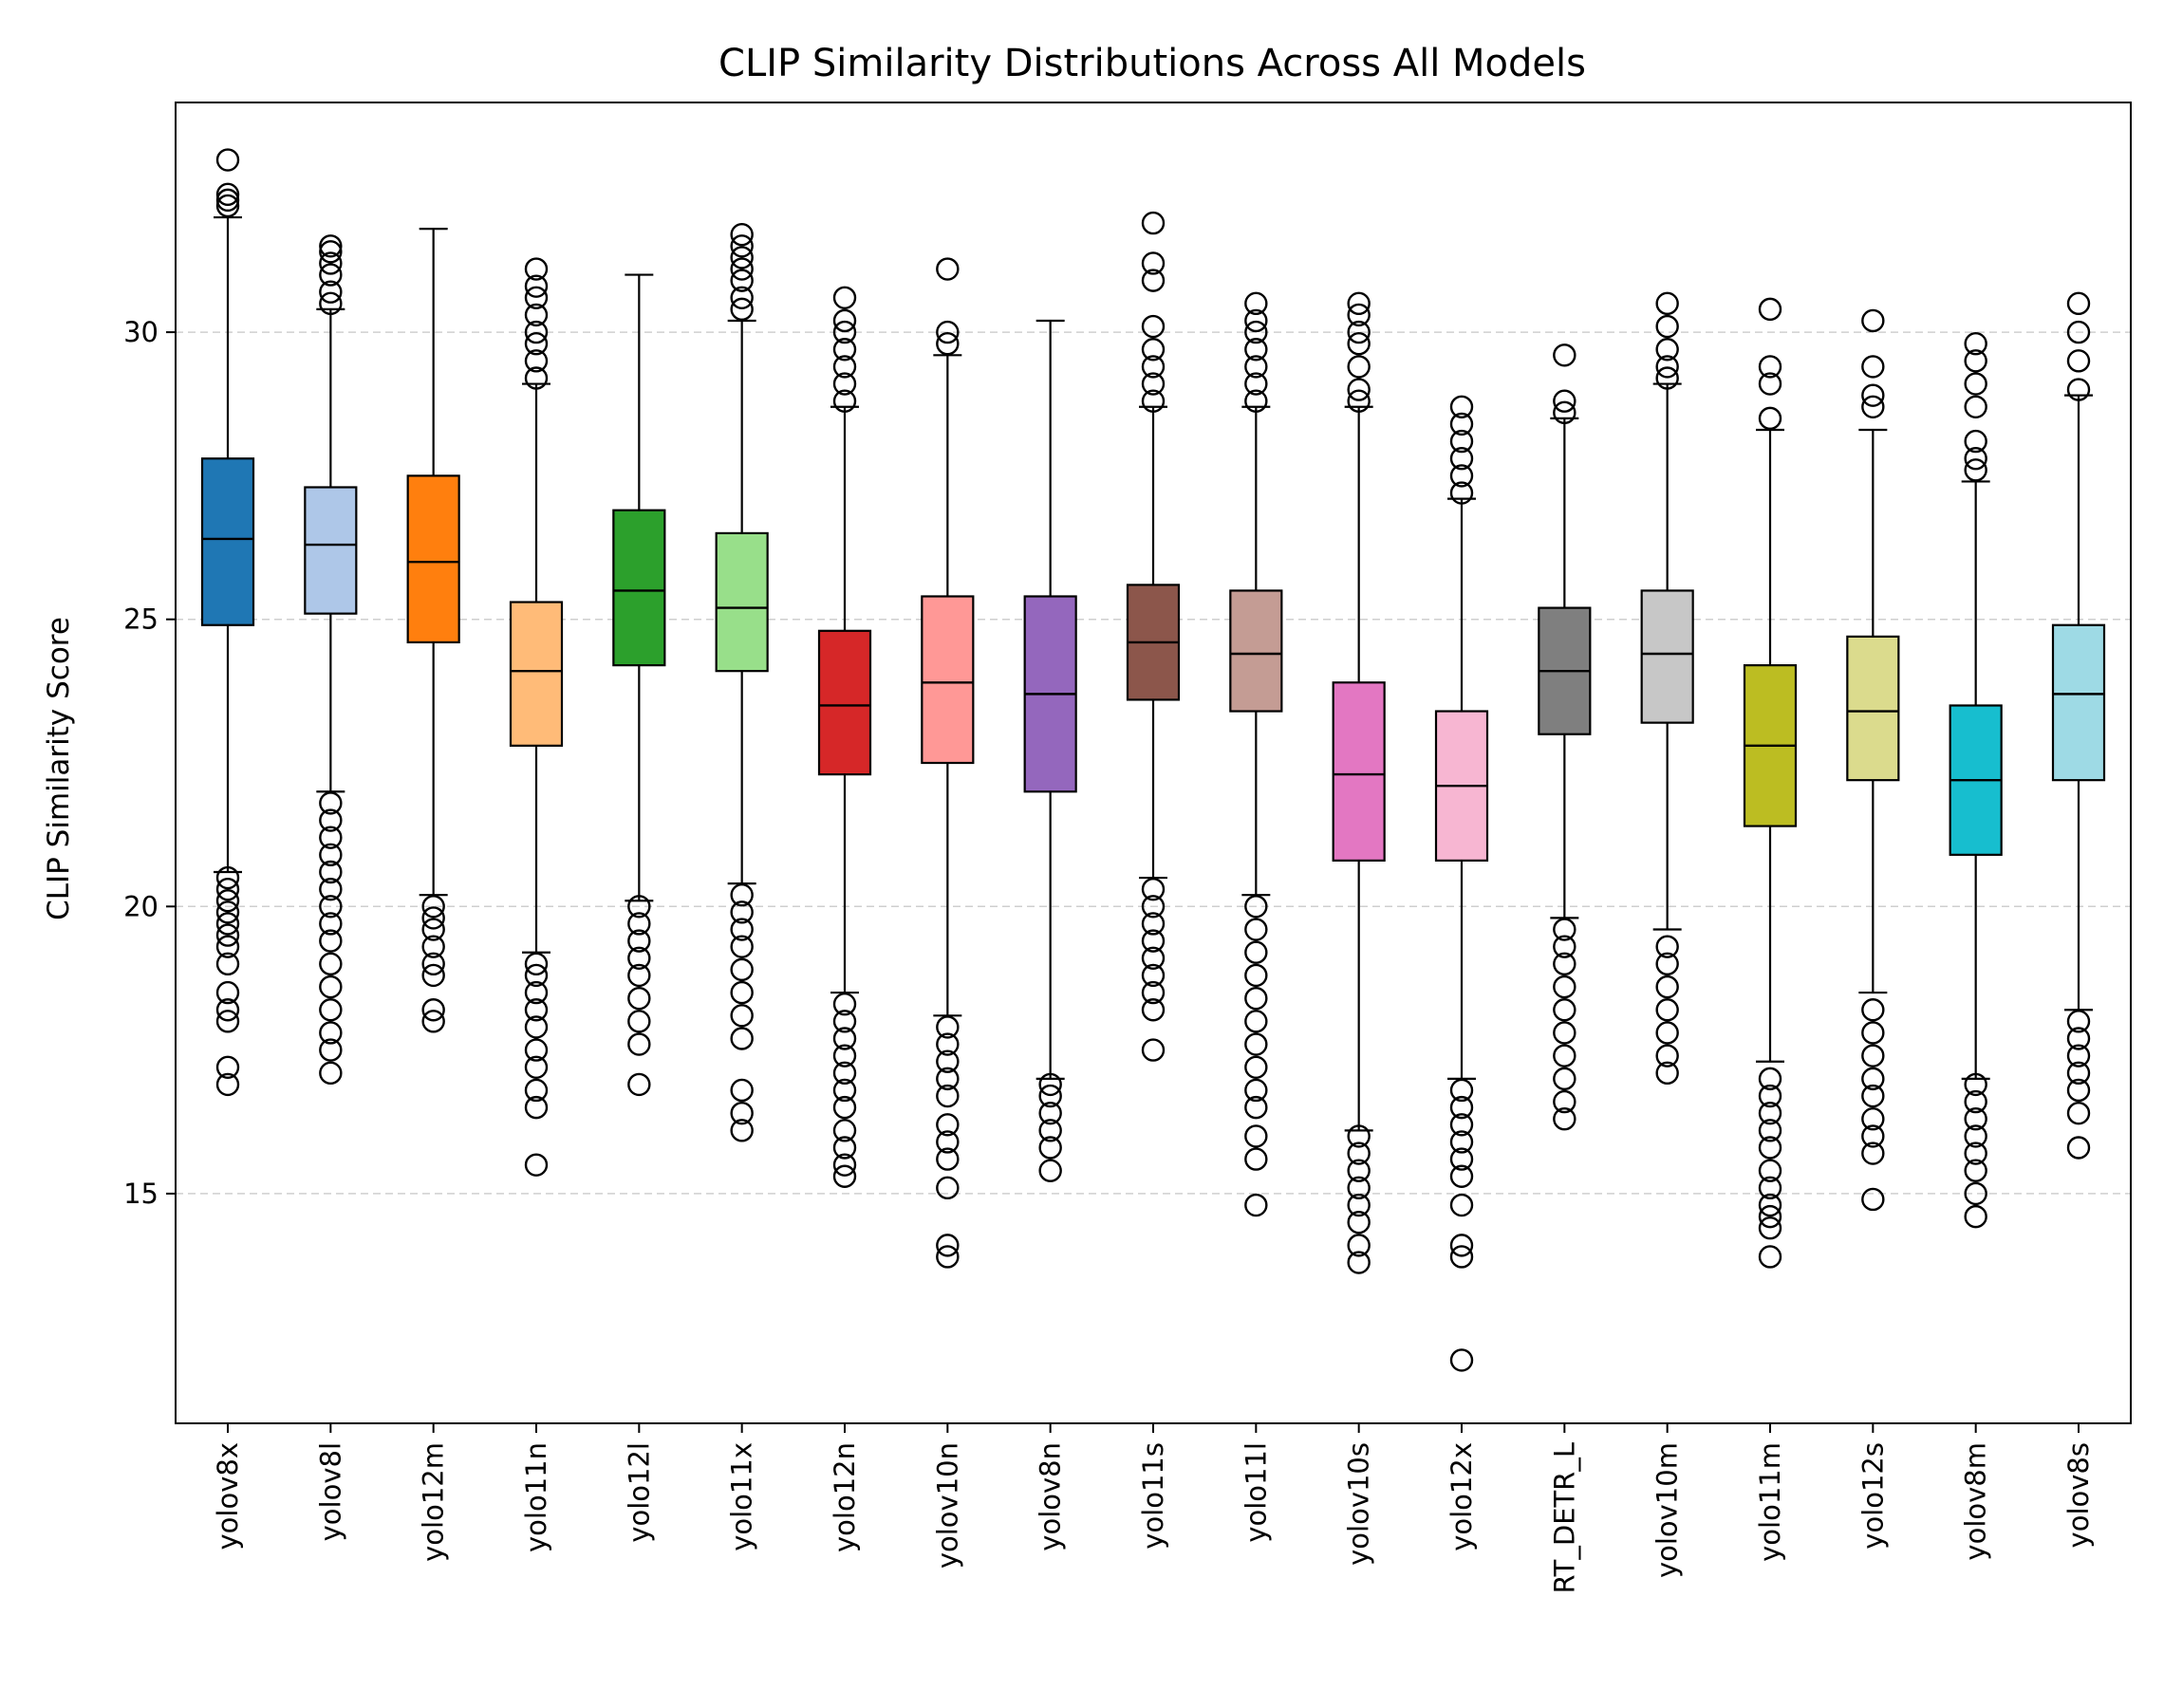  I want to click on x-tick-label-yolo11m: yolo11m, so click(1770, 1502).